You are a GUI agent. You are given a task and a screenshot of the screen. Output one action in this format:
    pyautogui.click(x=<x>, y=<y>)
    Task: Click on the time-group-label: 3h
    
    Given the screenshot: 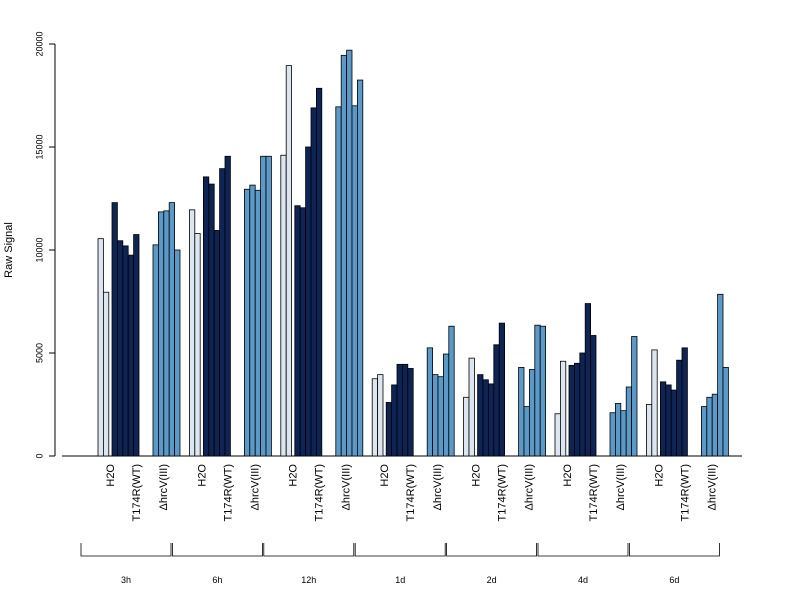 What is the action you would take?
    pyautogui.click(x=126, y=580)
    